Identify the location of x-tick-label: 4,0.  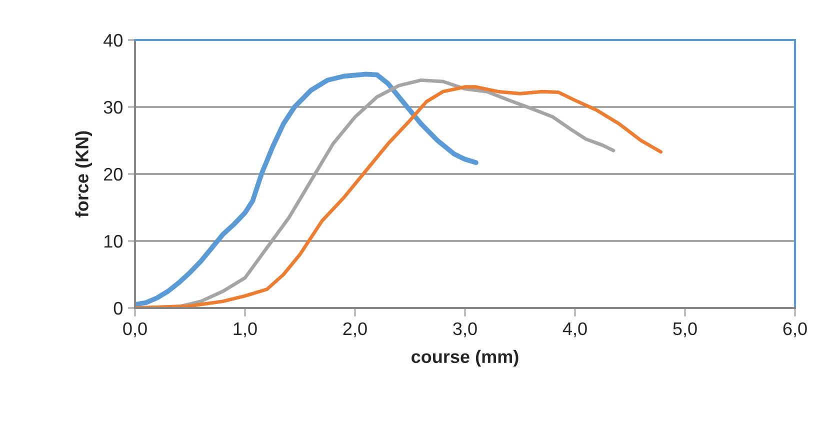
(574, 330).